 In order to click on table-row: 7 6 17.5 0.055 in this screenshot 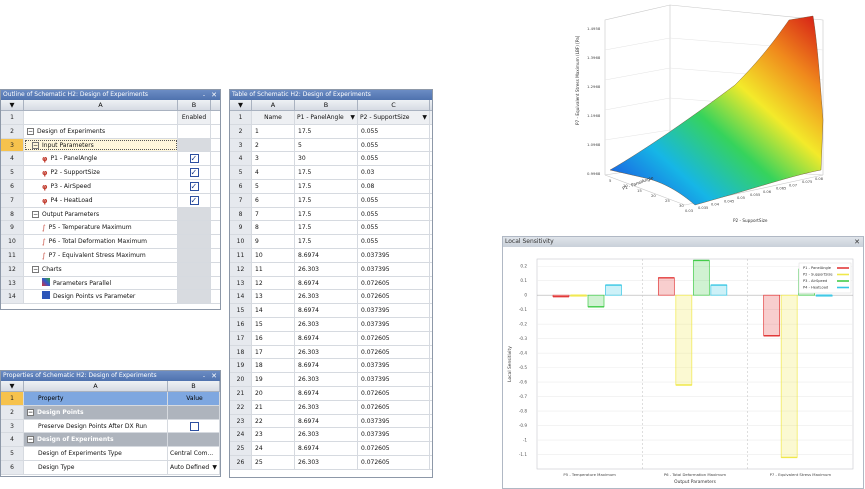, I will do `click(331, 200)`.